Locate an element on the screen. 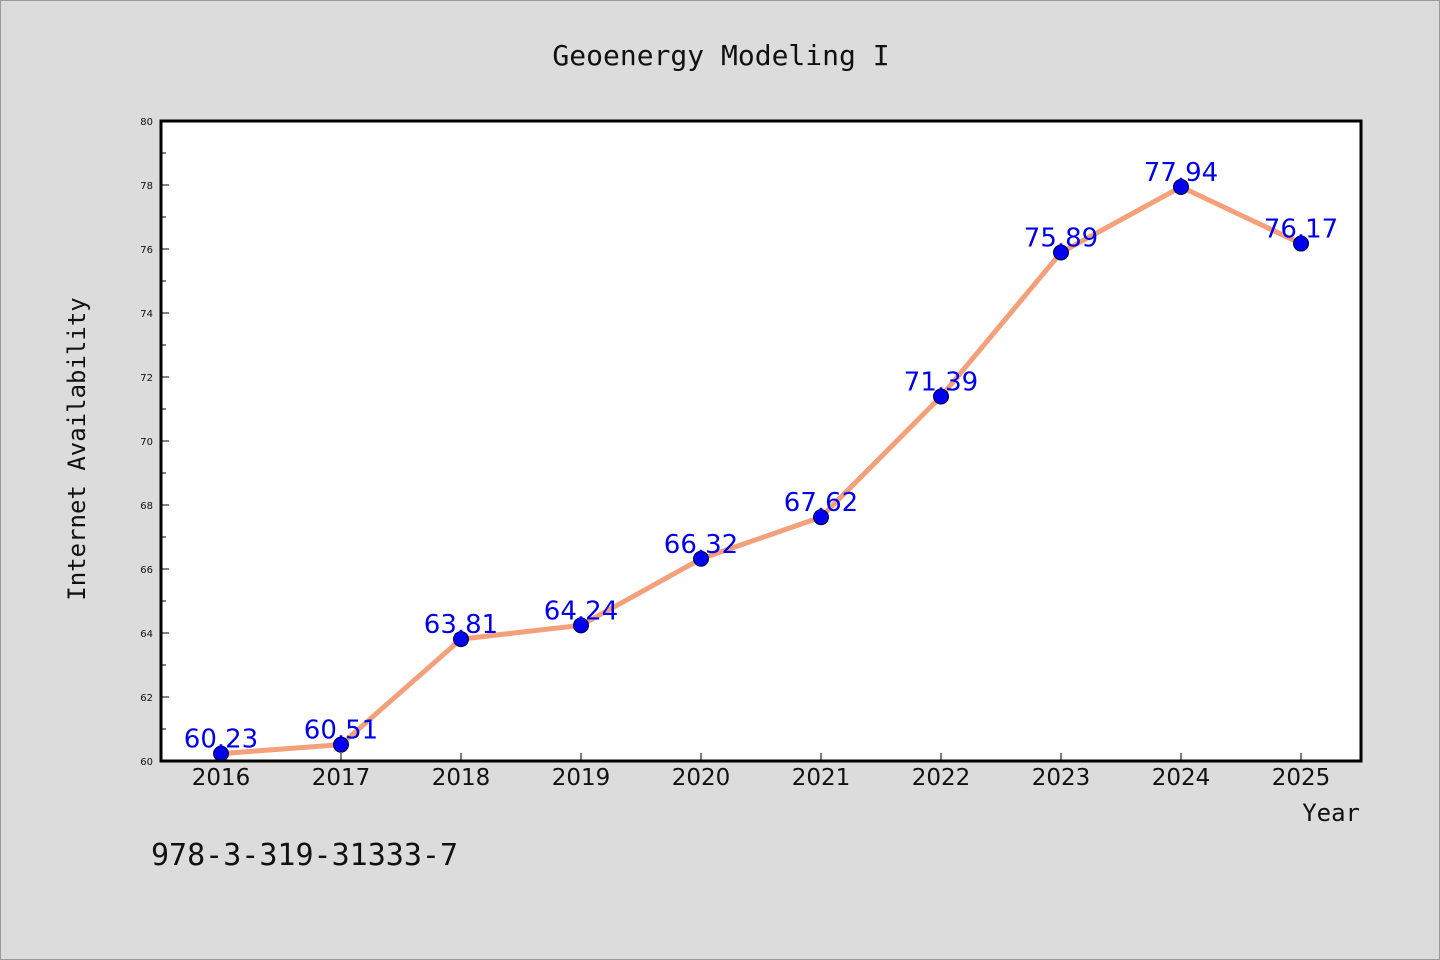 The width and height of the screenshot is (1440, 960). x-tick-label: 2020 is located at coordinates (701, 778).